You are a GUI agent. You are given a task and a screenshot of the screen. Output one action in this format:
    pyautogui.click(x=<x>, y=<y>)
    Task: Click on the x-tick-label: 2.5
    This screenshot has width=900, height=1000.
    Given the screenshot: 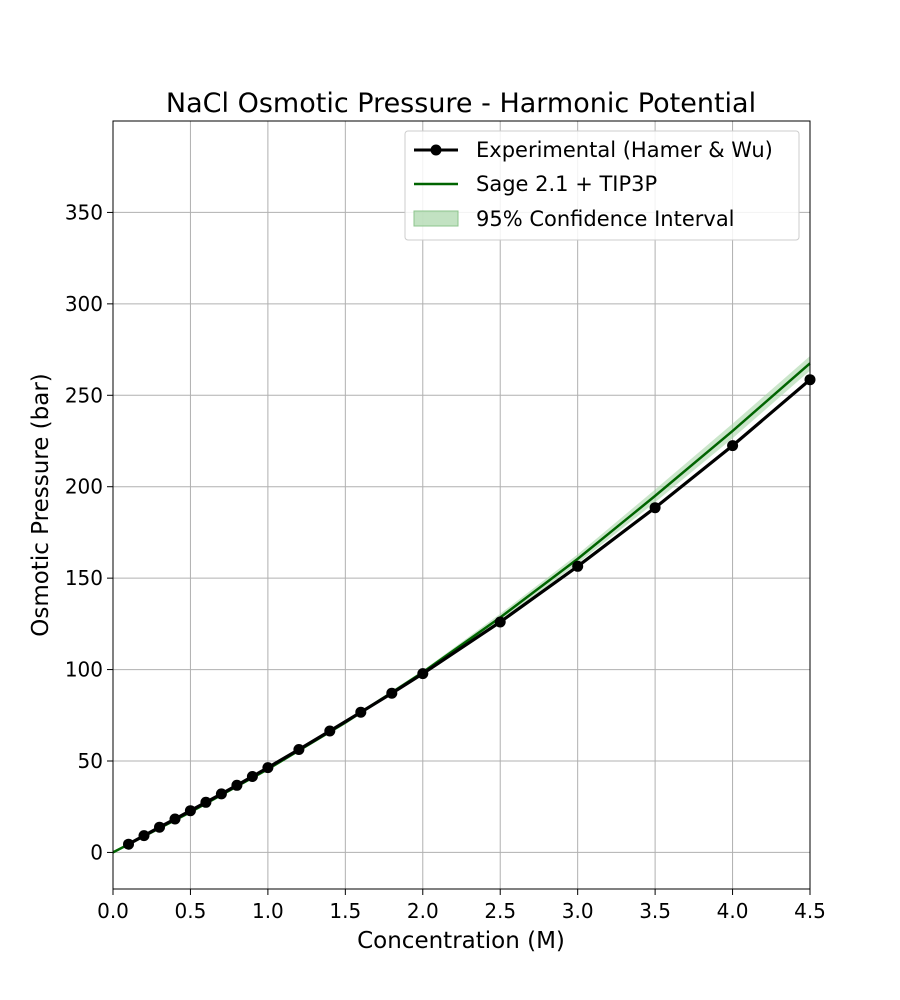 What is the action you would take?
    pyautogui.click(x=500, y=911)
    